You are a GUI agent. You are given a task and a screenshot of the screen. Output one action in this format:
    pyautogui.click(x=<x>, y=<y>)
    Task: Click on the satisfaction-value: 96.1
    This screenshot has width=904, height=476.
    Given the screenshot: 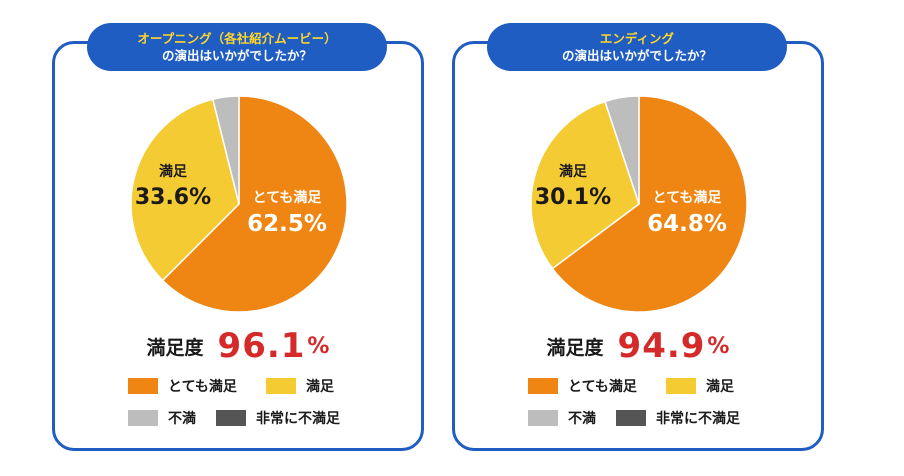 What is the action you would take?
    pyautogui.click(x=261, y=346)
    